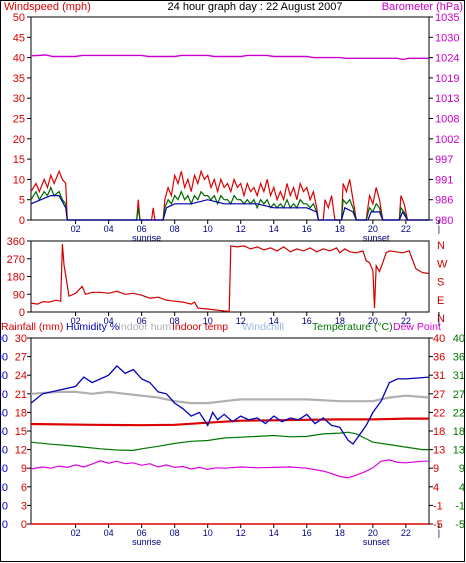  What do you see at coordinates (459, 358) in the screenshot?
I see `temperature-tick-label: 36` at bounding box center [459, 358].